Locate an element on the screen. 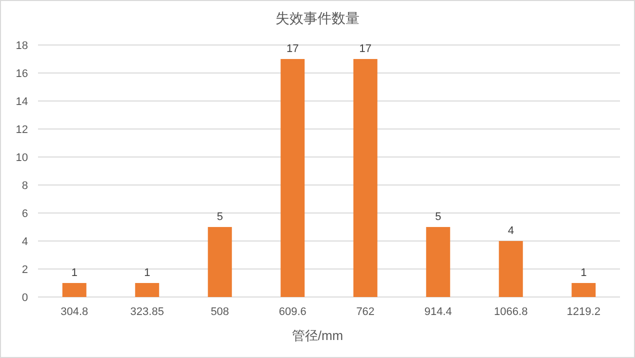 Image resolution: width=635 pixels, height=358 pixels. x-tick-label: 914.4 is located at coordinates (438, 312).